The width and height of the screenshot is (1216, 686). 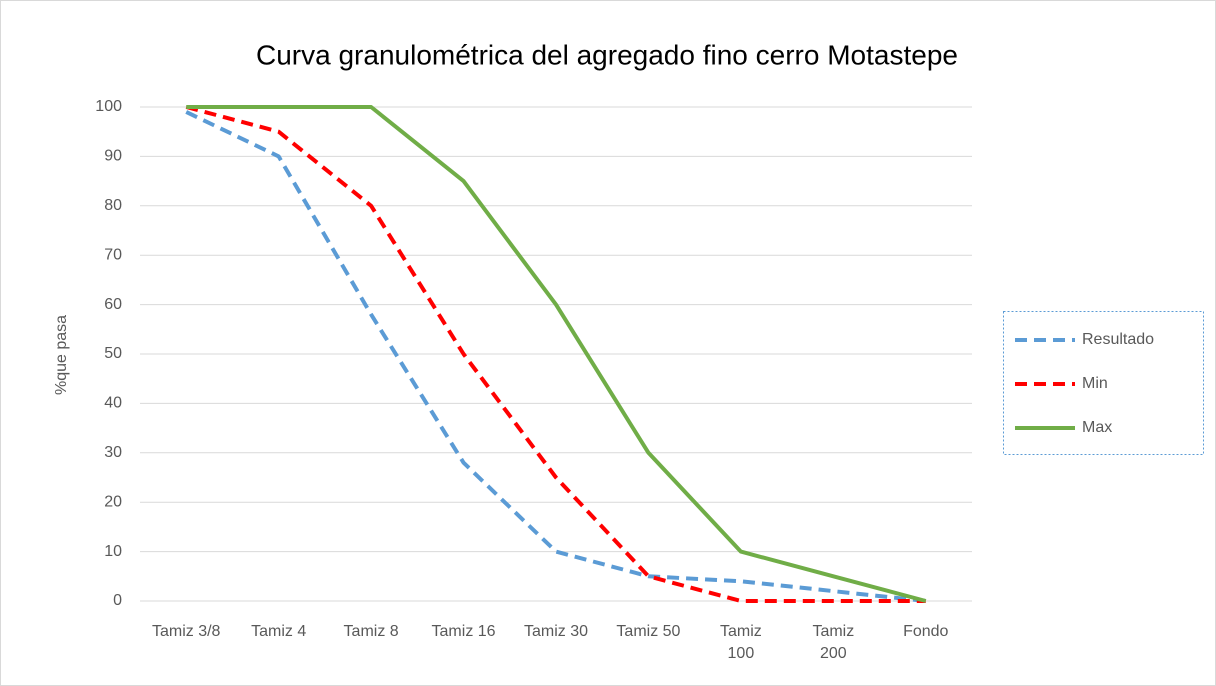 What do you see at coordinates (279, 631) in the screenshot?
I see `x-tick-label: Tamiz 4` at bounding box center [279, 631].